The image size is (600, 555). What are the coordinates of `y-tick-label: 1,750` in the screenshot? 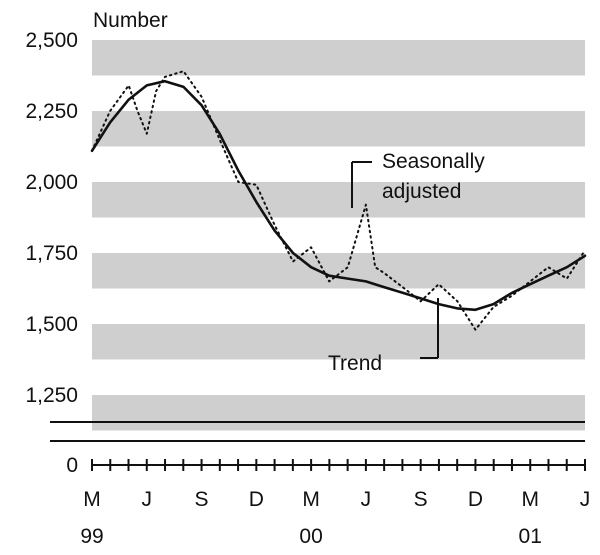 It's located at (51, 253).